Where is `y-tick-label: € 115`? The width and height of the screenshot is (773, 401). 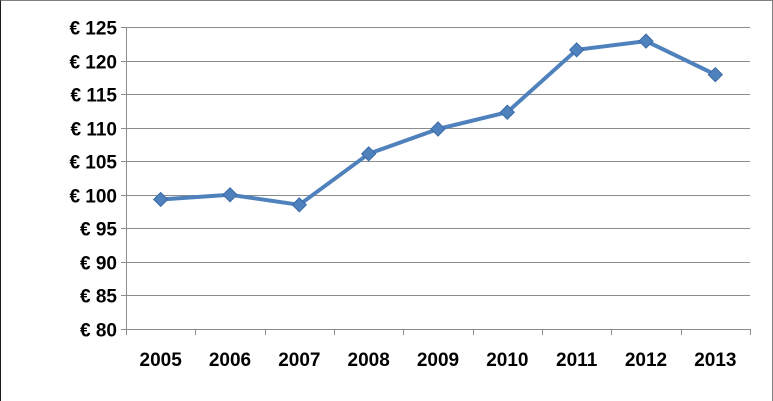 y-tick-label: € 115 is located at coordinates (94, 96).